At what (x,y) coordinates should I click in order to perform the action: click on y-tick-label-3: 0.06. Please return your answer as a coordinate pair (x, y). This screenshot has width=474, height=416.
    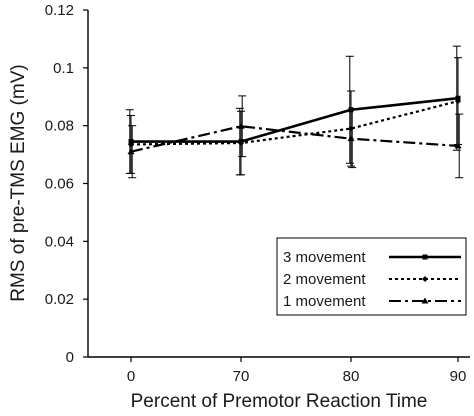
    Looking at the image, I should click on (59, 184).